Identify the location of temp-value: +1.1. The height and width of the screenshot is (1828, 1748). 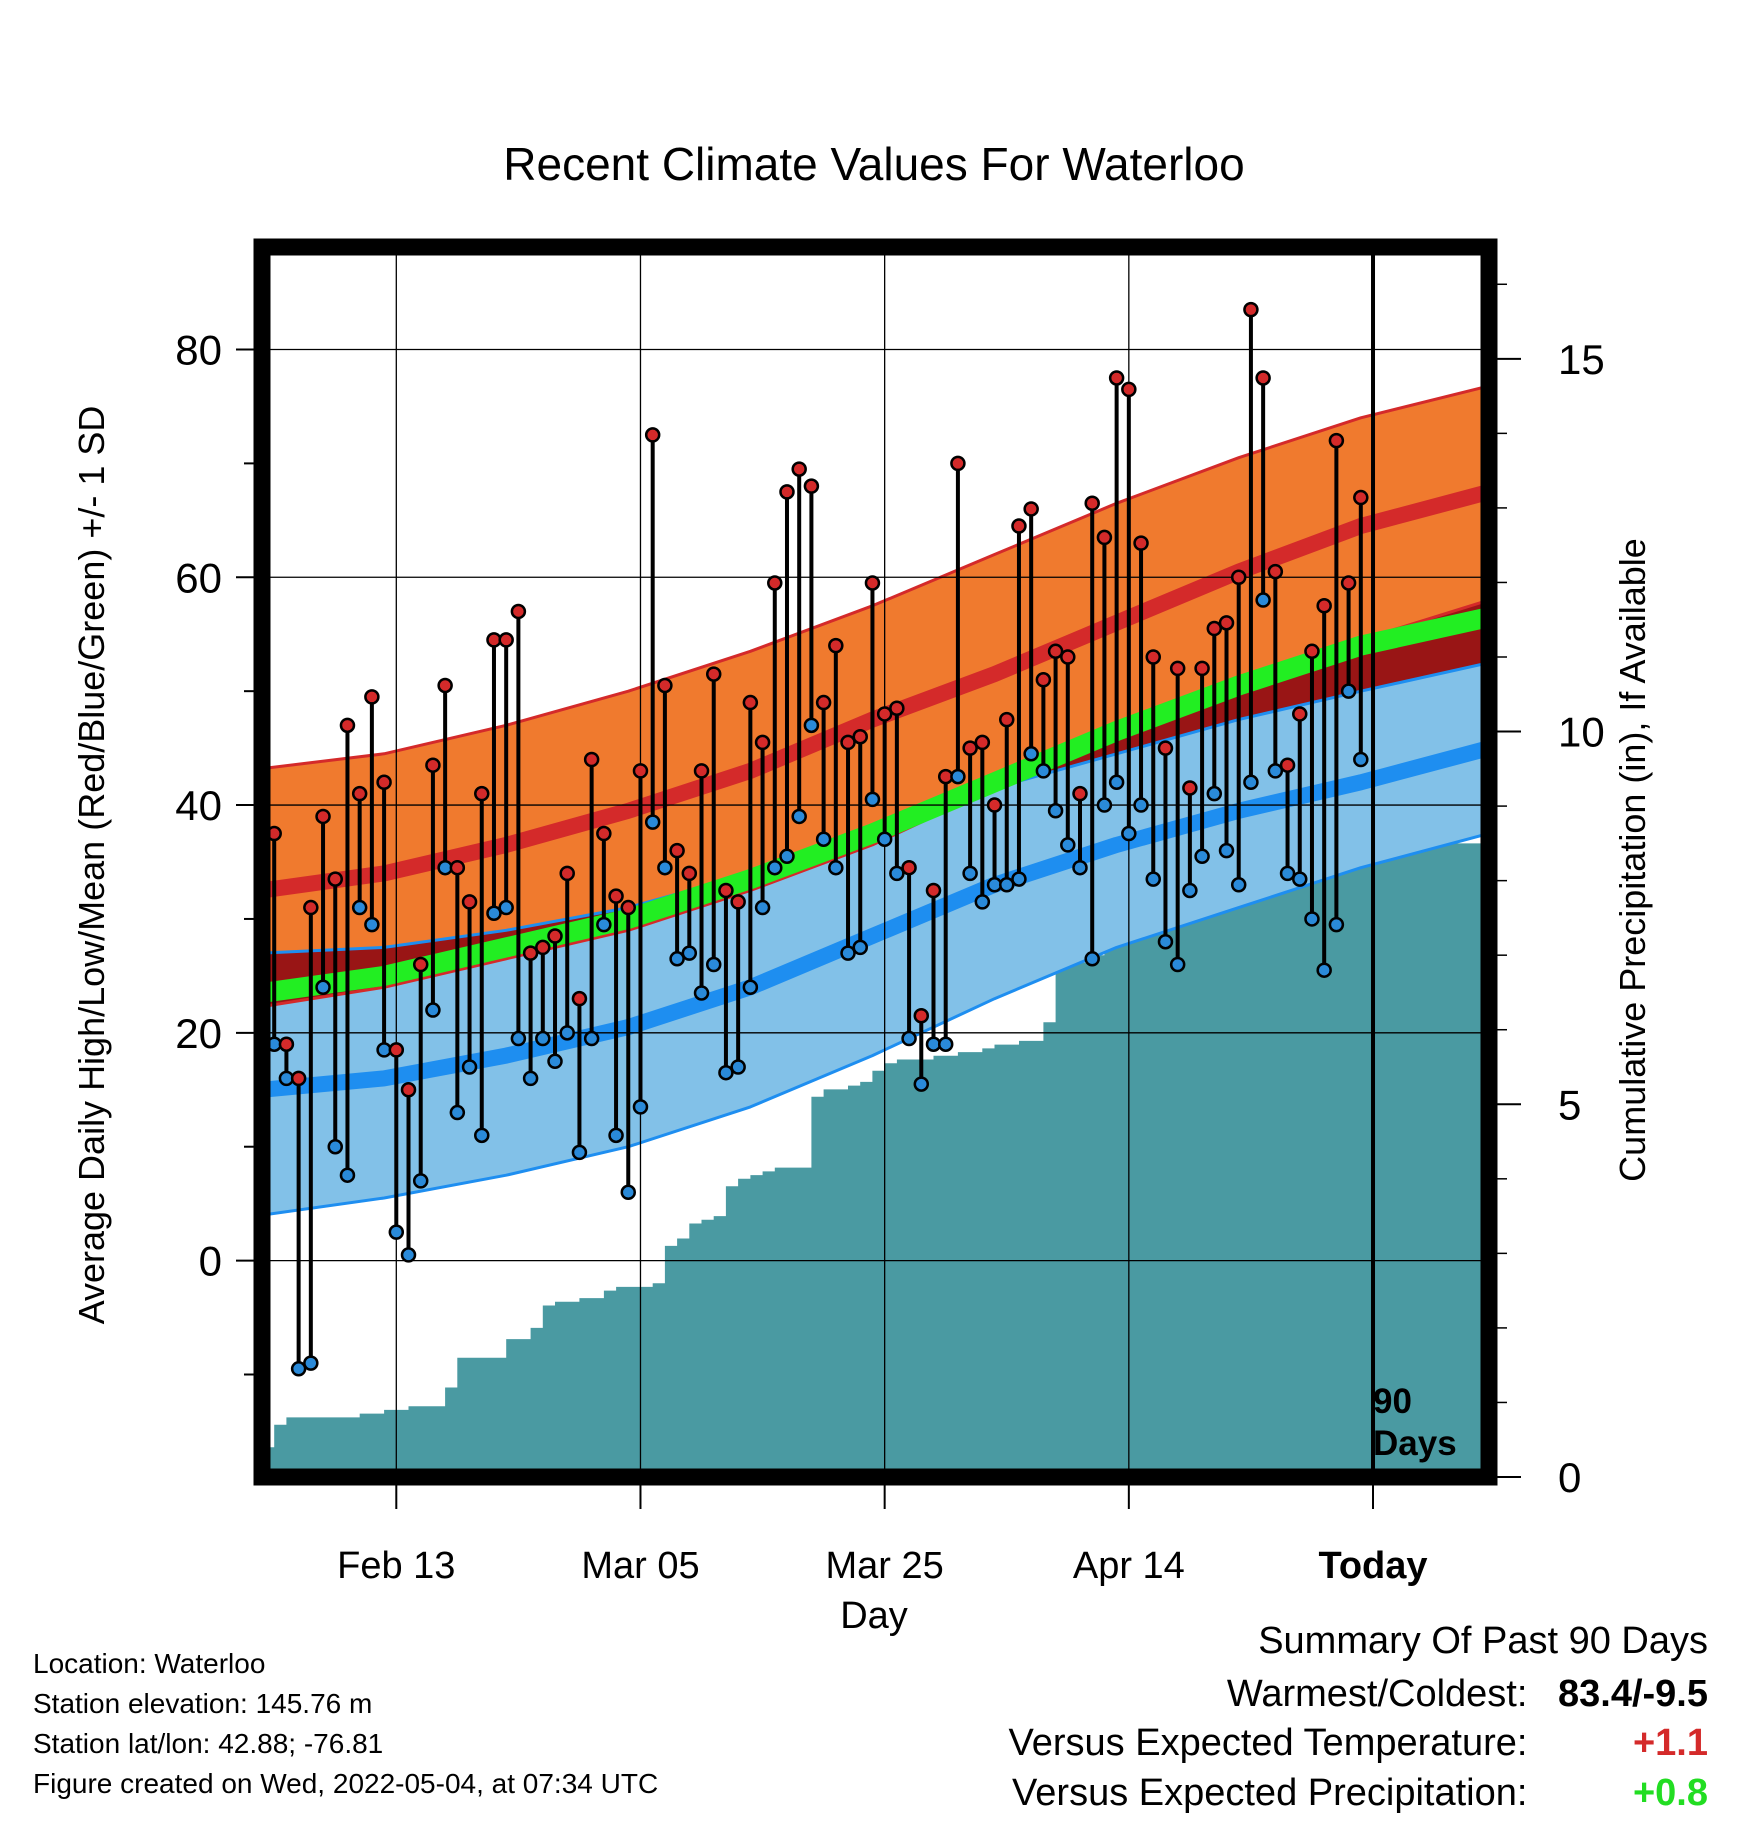
(1670, 1743).